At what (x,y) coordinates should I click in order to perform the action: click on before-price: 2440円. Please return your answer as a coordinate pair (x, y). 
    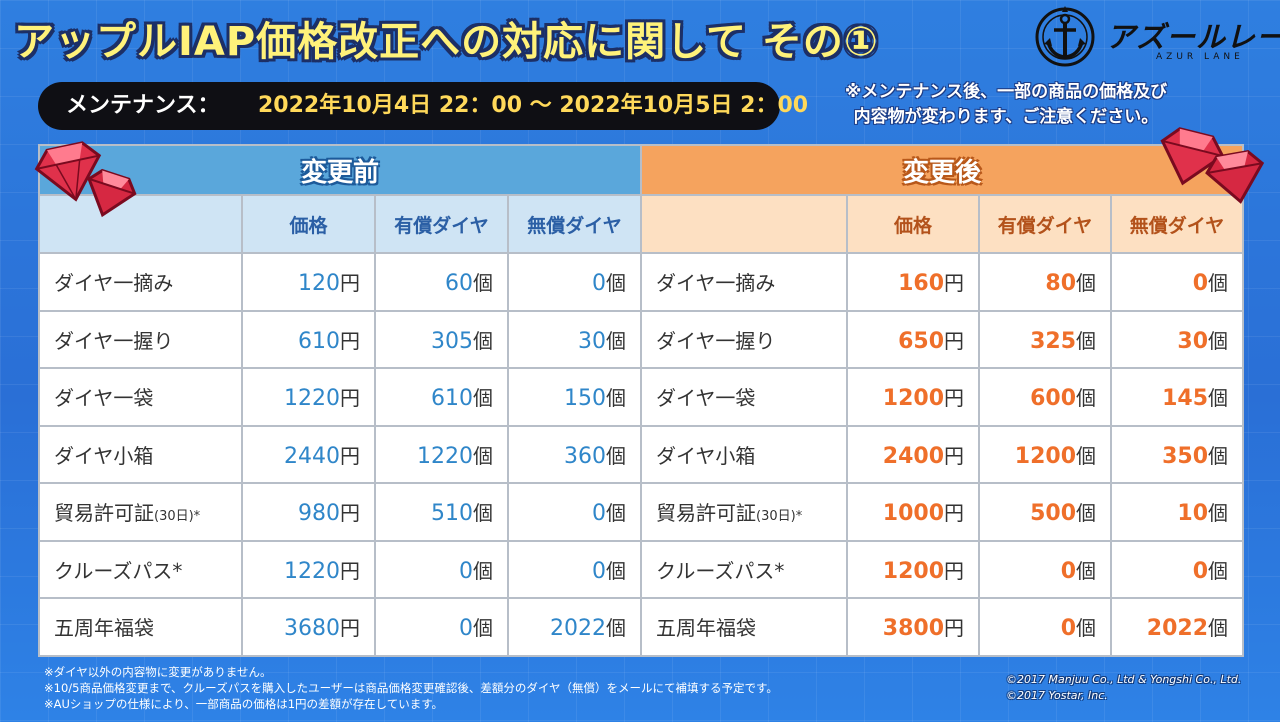
    Looking at the image, I should click on (308, 454).